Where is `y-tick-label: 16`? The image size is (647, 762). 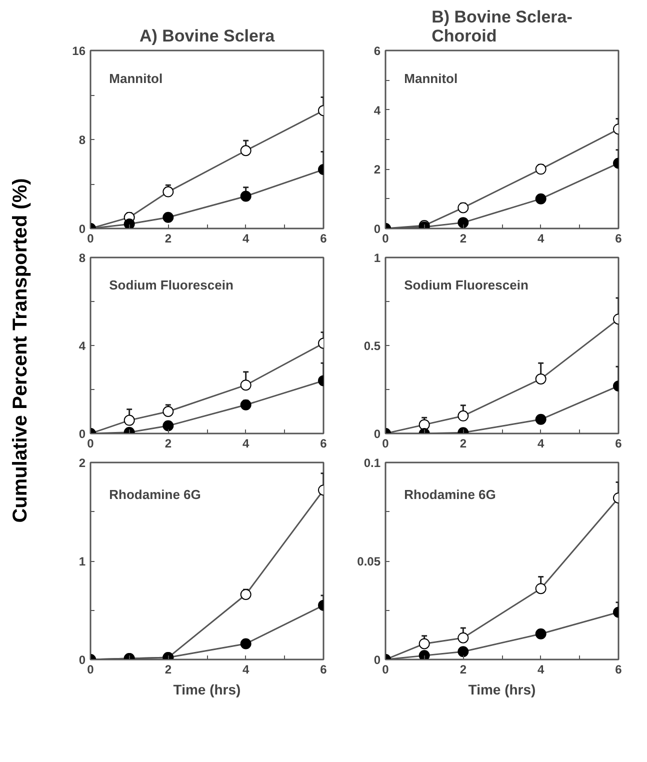 y-tick-label: 16 is located at coordinates (79, 51).